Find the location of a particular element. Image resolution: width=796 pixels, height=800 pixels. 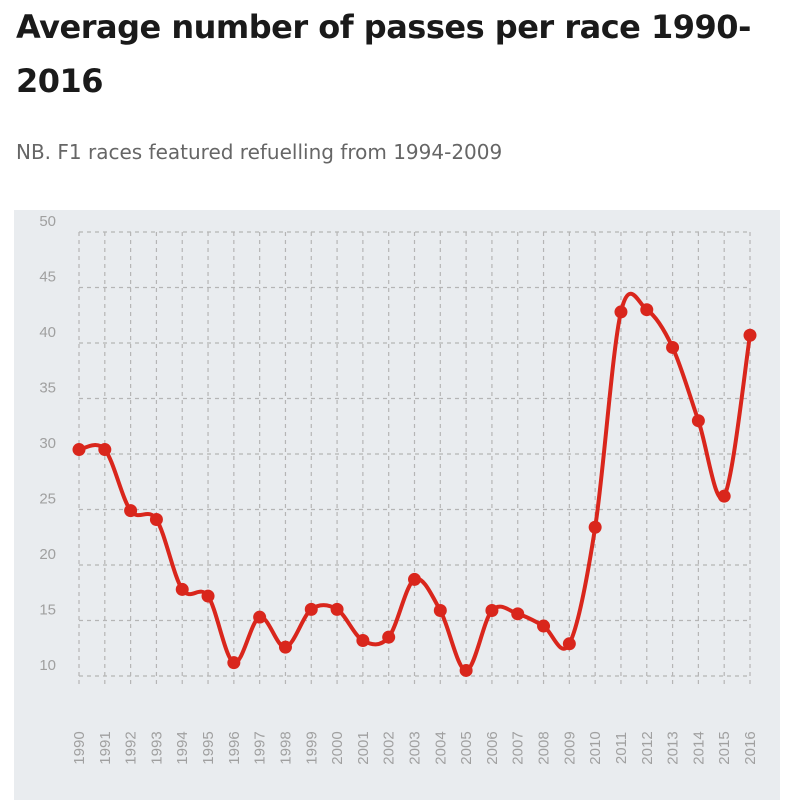

y-tick-label: 15 is located at coordinates (47, 610).